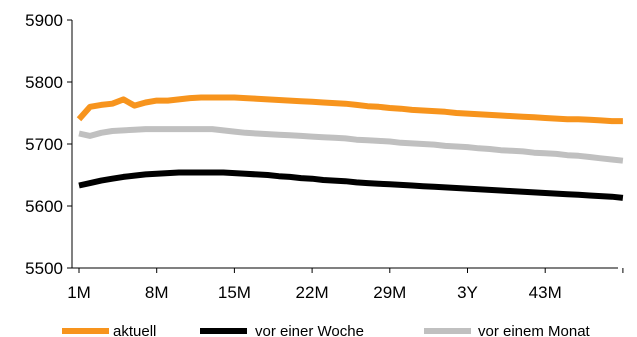  What do you see at coordinates (312, 292) in the screenshot?
I see `x-tick-label: 22M` at bounding box center [312, 292].